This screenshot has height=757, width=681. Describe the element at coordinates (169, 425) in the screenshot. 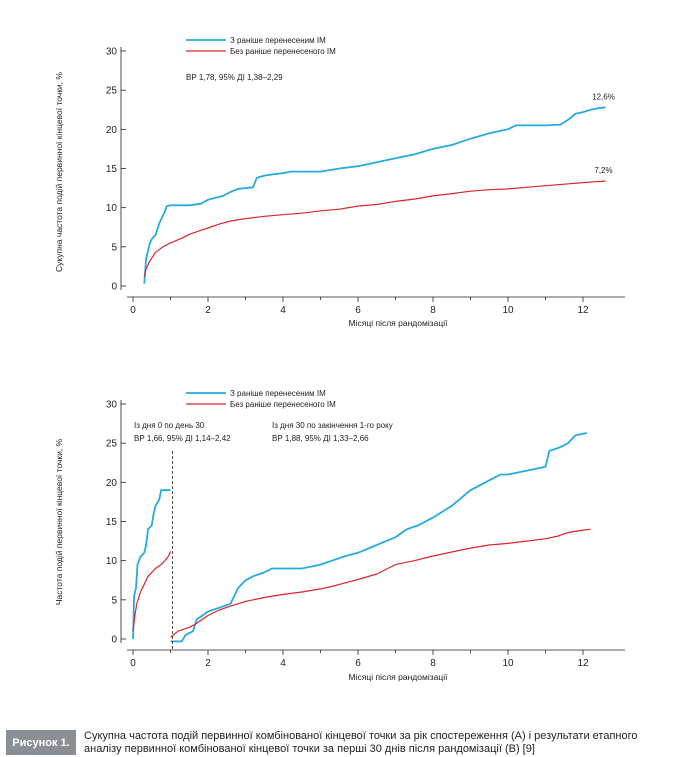

I see `period-annotation-title: Із дня 0 по день 30` at that location.